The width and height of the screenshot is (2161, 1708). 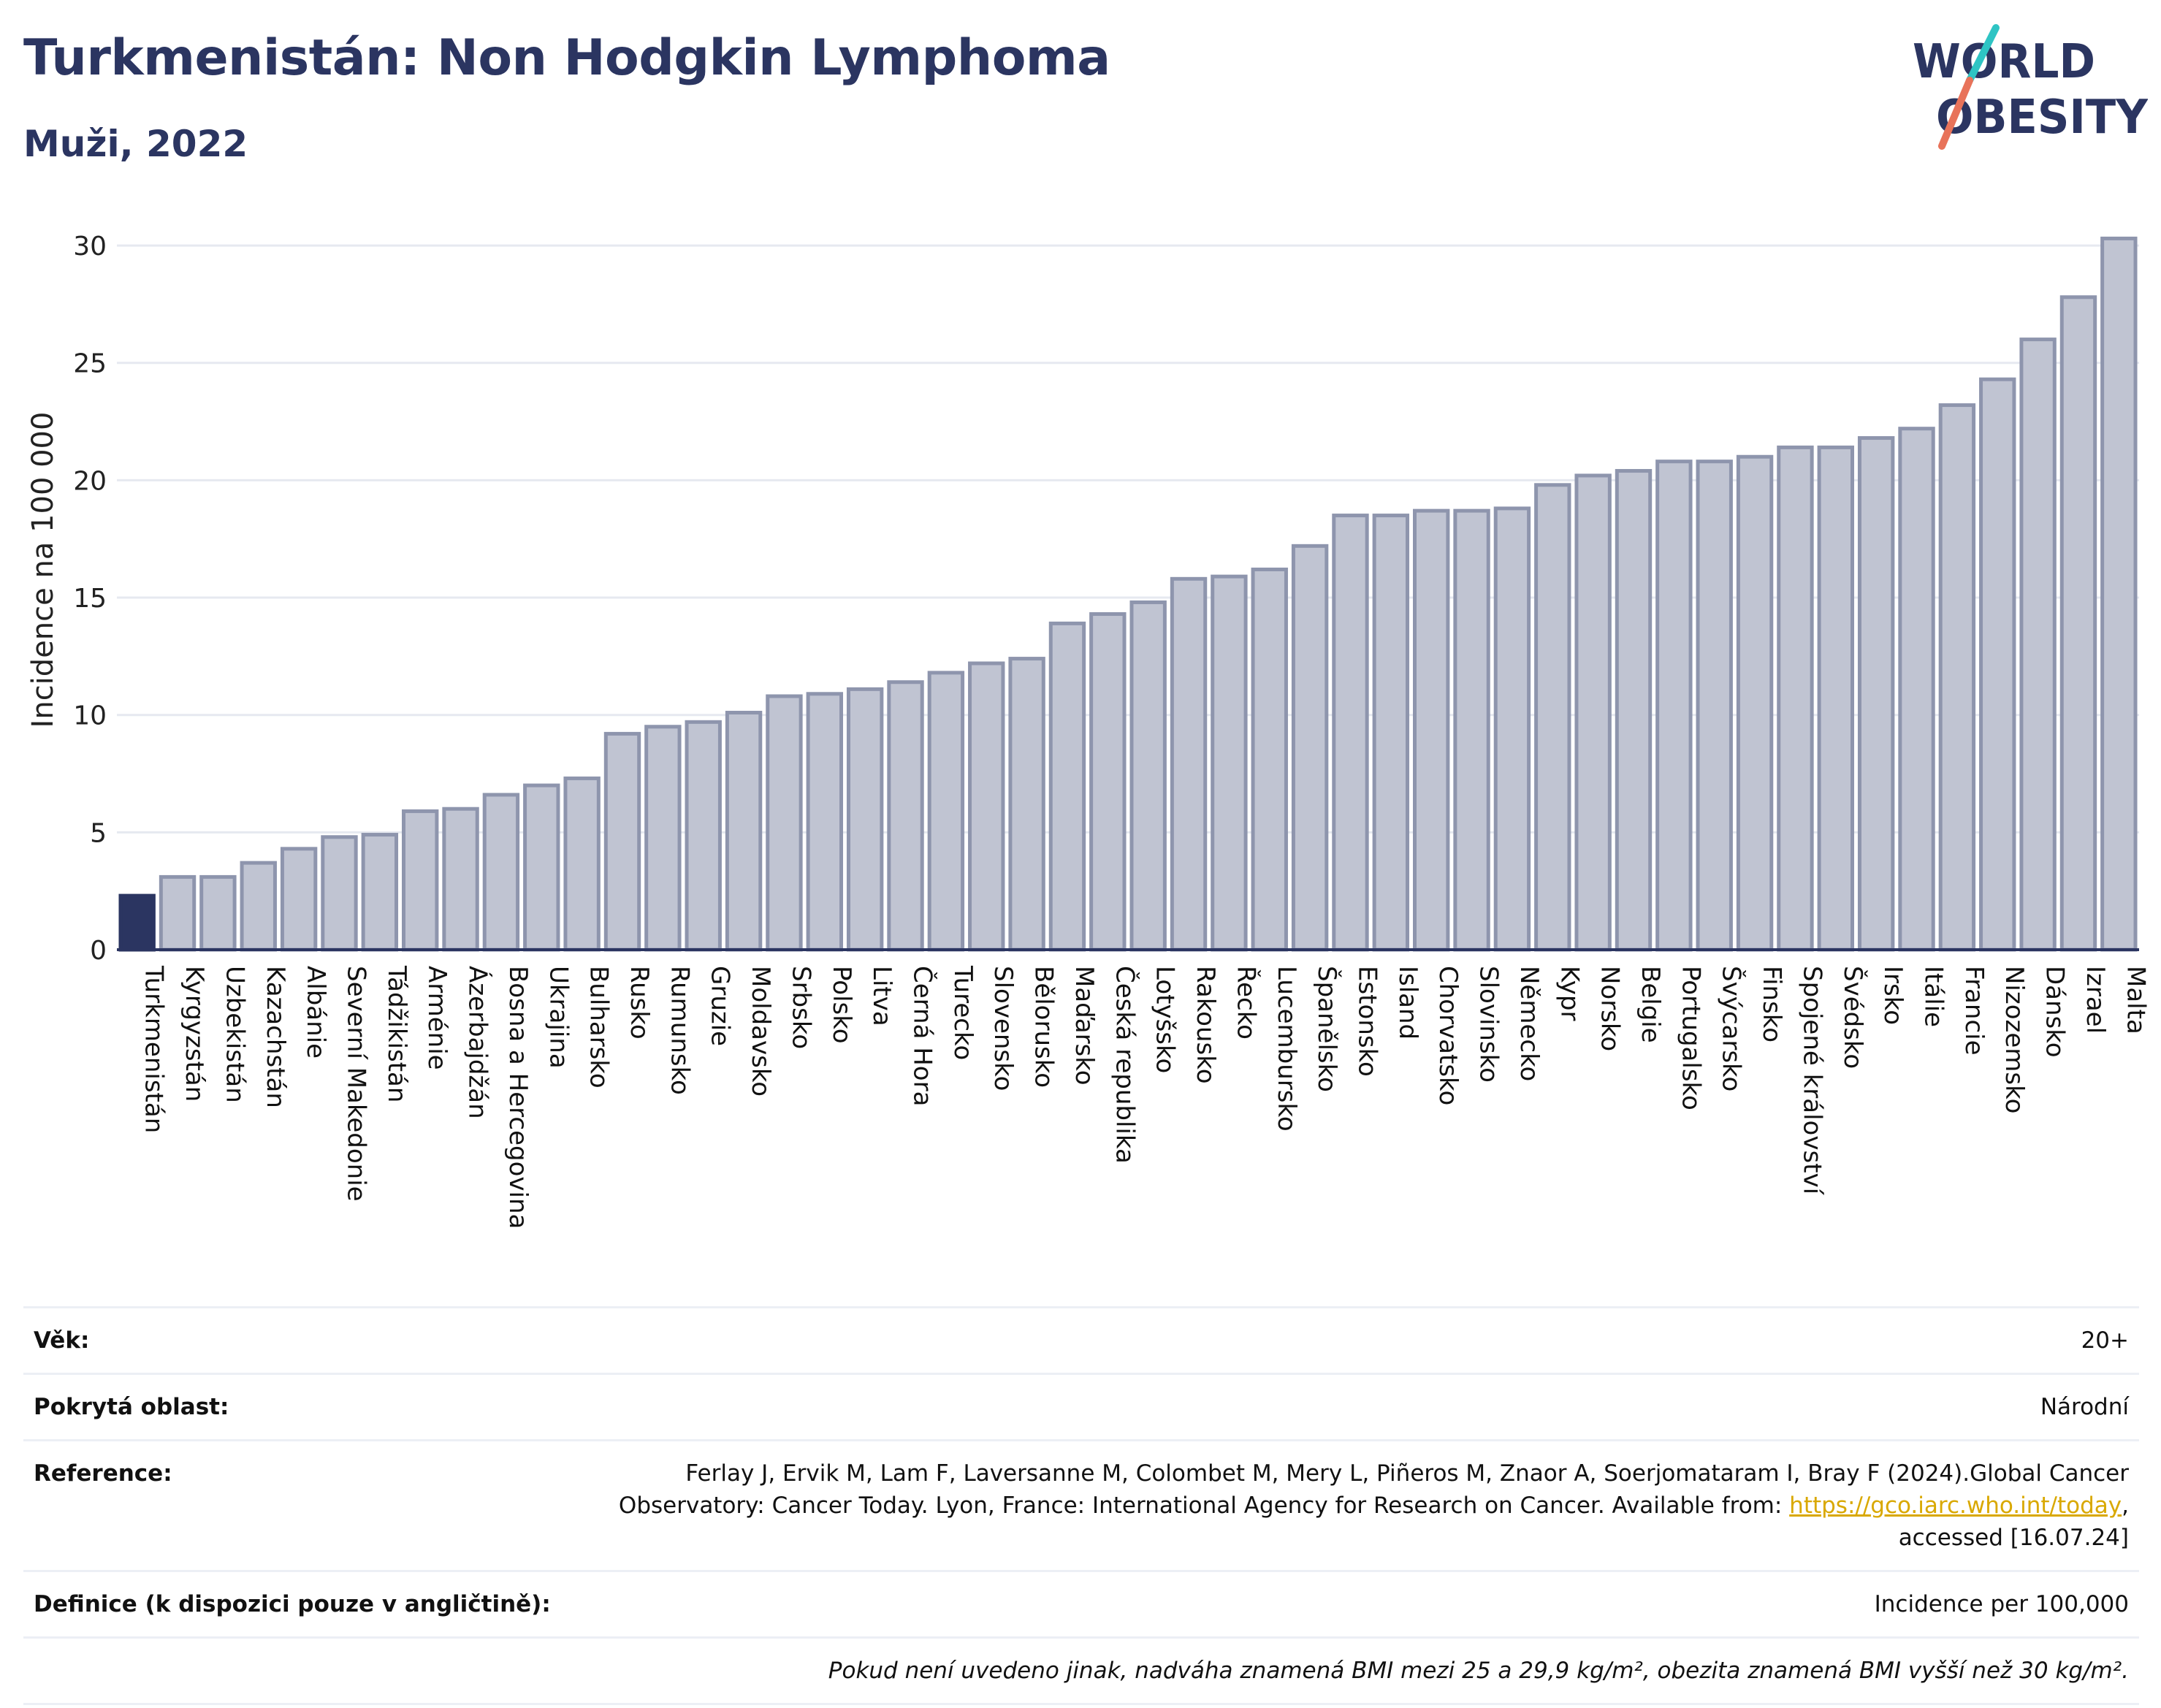 I want to click on info-value: 20+, so click(x=1369, y=1340).